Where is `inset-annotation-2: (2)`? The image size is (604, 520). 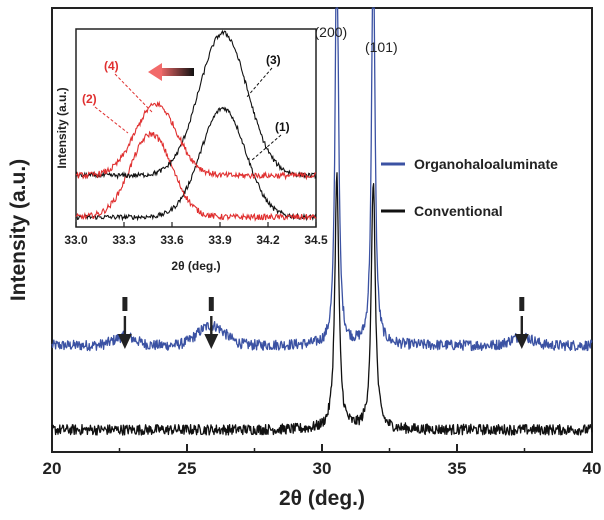 inset-annotation-2: (2) is located at coordinates (105, 113).